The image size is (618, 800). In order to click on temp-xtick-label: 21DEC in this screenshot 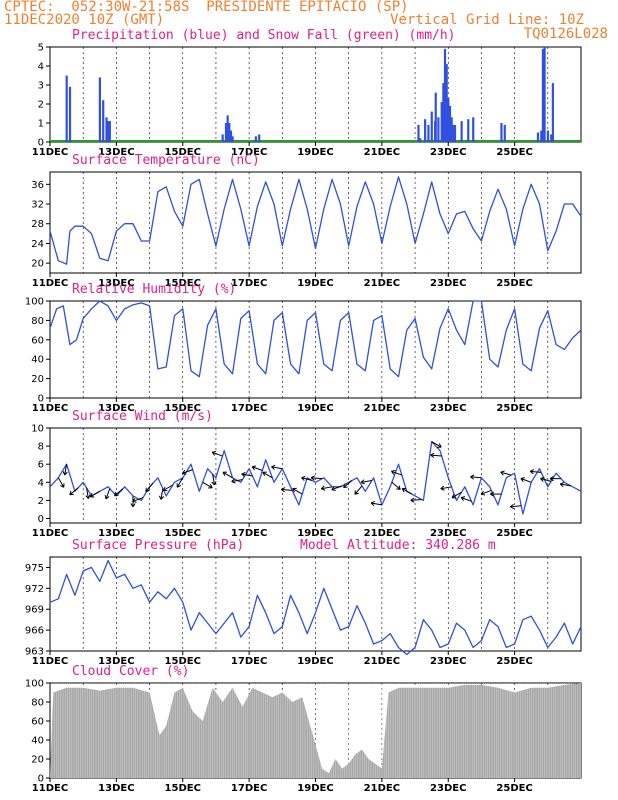, I will do `click(382, 283)`.